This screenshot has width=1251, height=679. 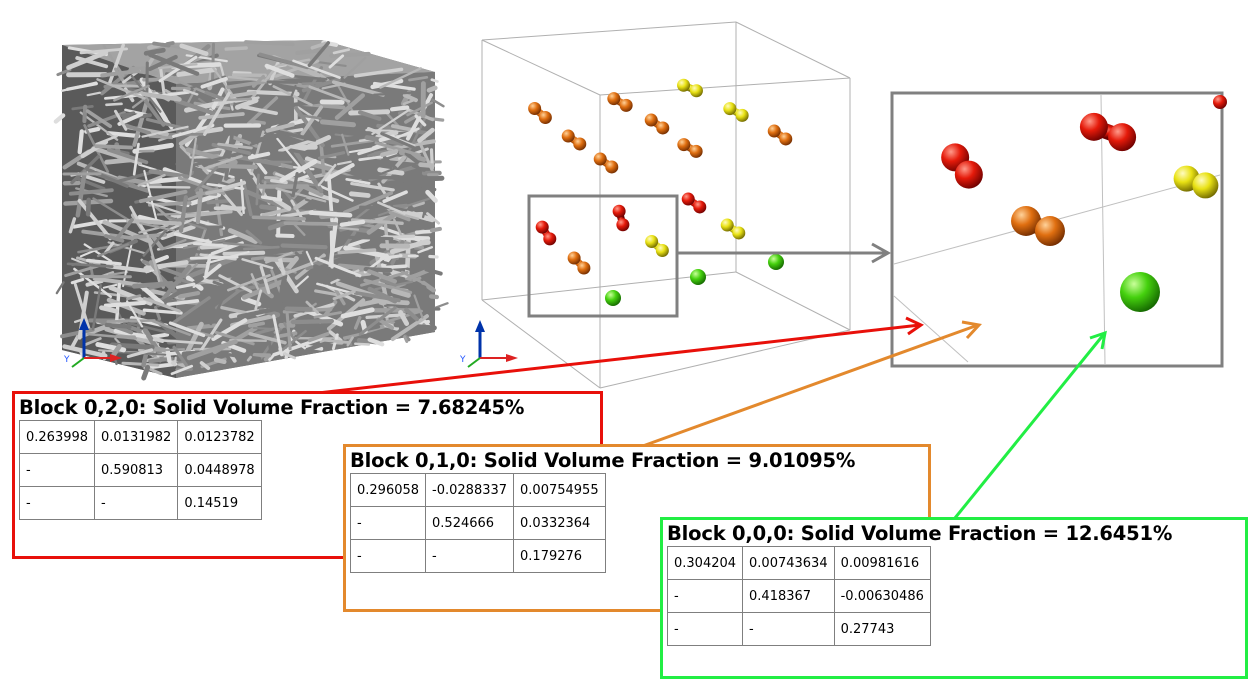 I want to click on table-row: 0.296058 -0.0288337 0.00754955, so click(x=477, y=490).